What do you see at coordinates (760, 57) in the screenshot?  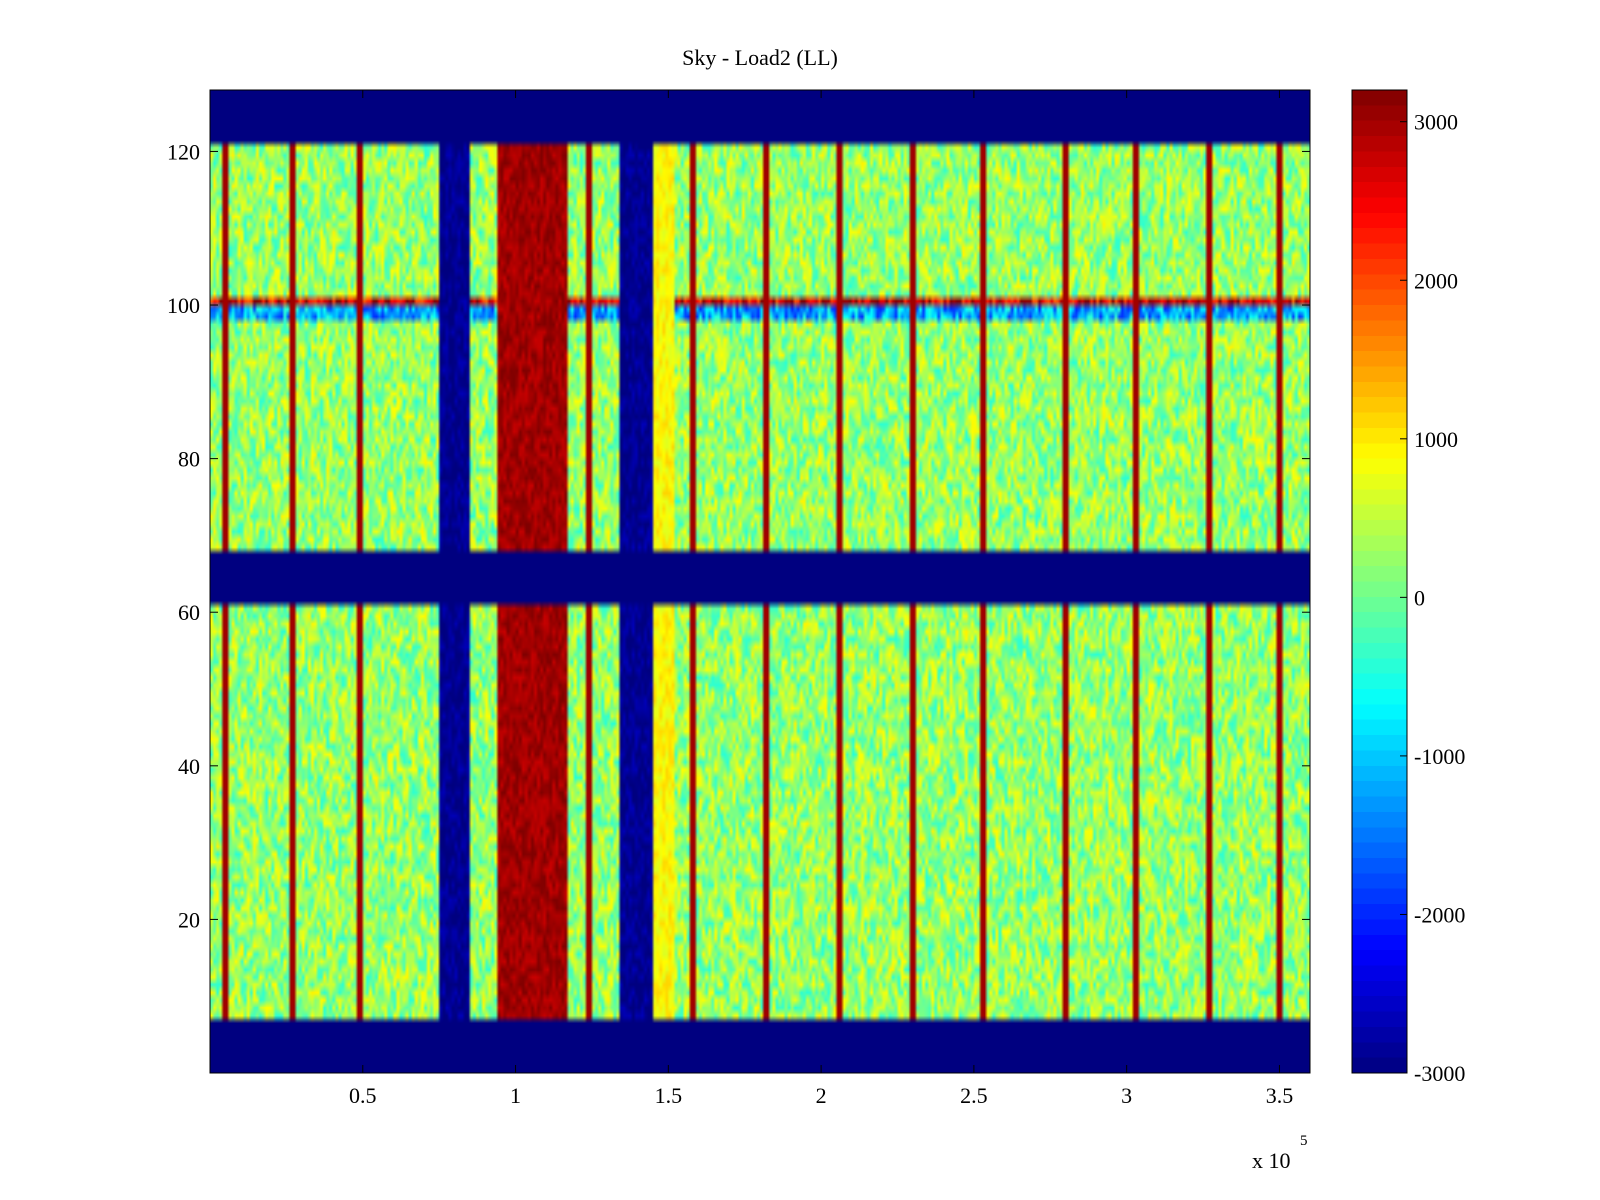 I see `chart-title: Sky - Load2 (LL)` at bounding box center [760, 57].